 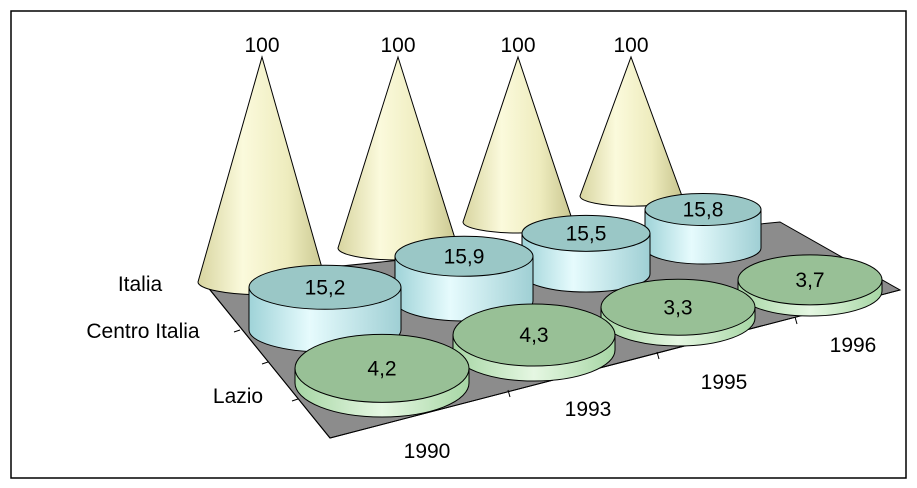 What do you see at coordinates (588, 409) in the screenshot?
I see `category-label-1993: 1993` at bounding box center [588, 409].